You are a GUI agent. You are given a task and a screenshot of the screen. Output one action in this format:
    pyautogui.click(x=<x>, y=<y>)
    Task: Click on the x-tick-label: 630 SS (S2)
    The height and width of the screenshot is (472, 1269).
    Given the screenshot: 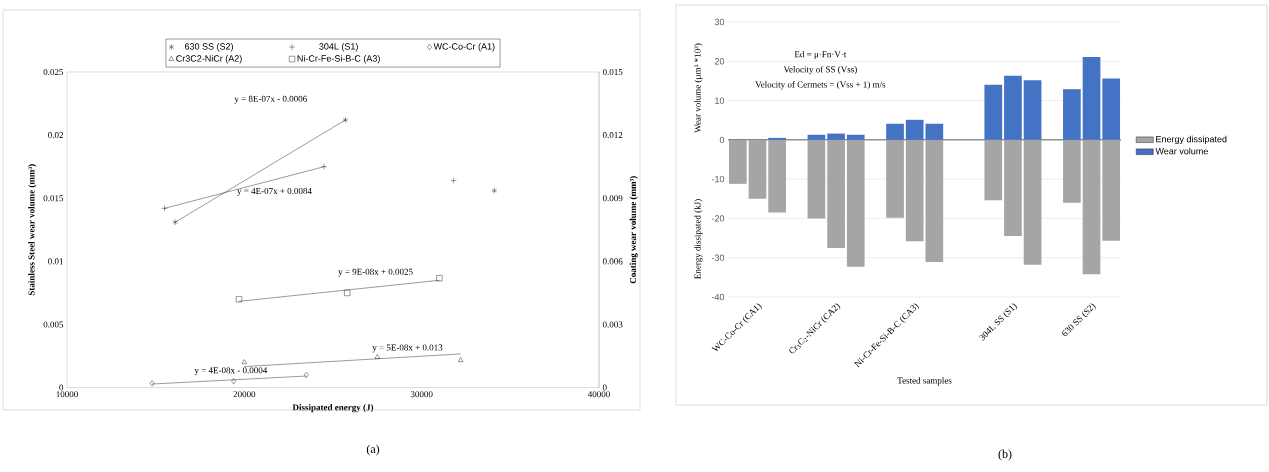 What is the action you would take?
    pyautogui.click(x=1079, y=320)
    